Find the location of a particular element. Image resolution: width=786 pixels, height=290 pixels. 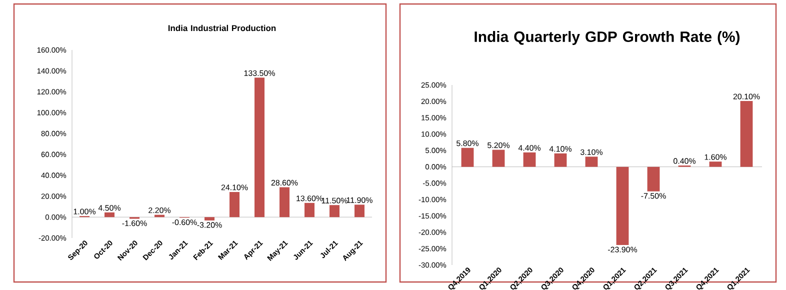

chart-title: India Industrial Production is located at coordinates (222, 28).